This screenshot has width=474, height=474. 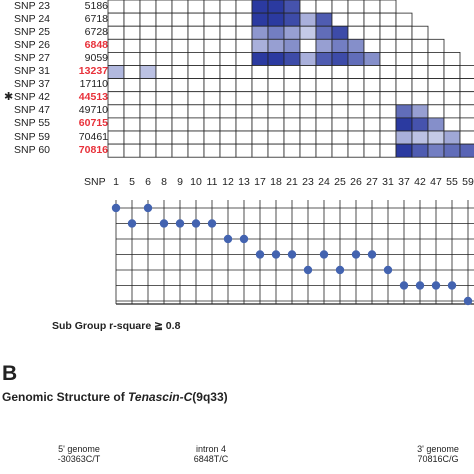 What do you see at coordinates (180, 182) in the screenshot?
I see `column-label: 9` at bounding box center [180, 182].